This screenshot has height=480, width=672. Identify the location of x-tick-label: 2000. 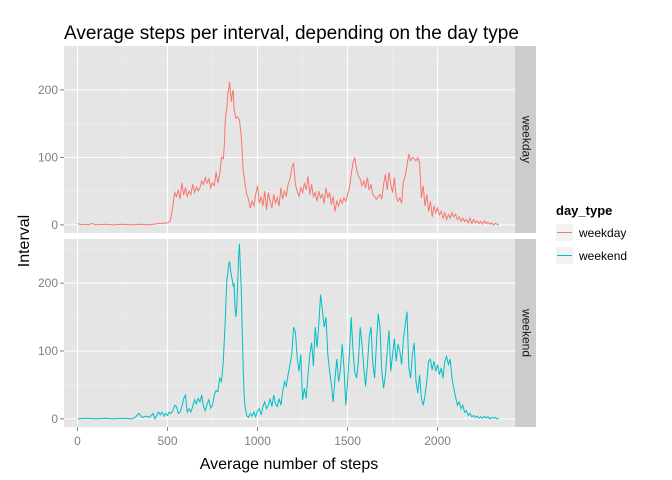
(437, 441).